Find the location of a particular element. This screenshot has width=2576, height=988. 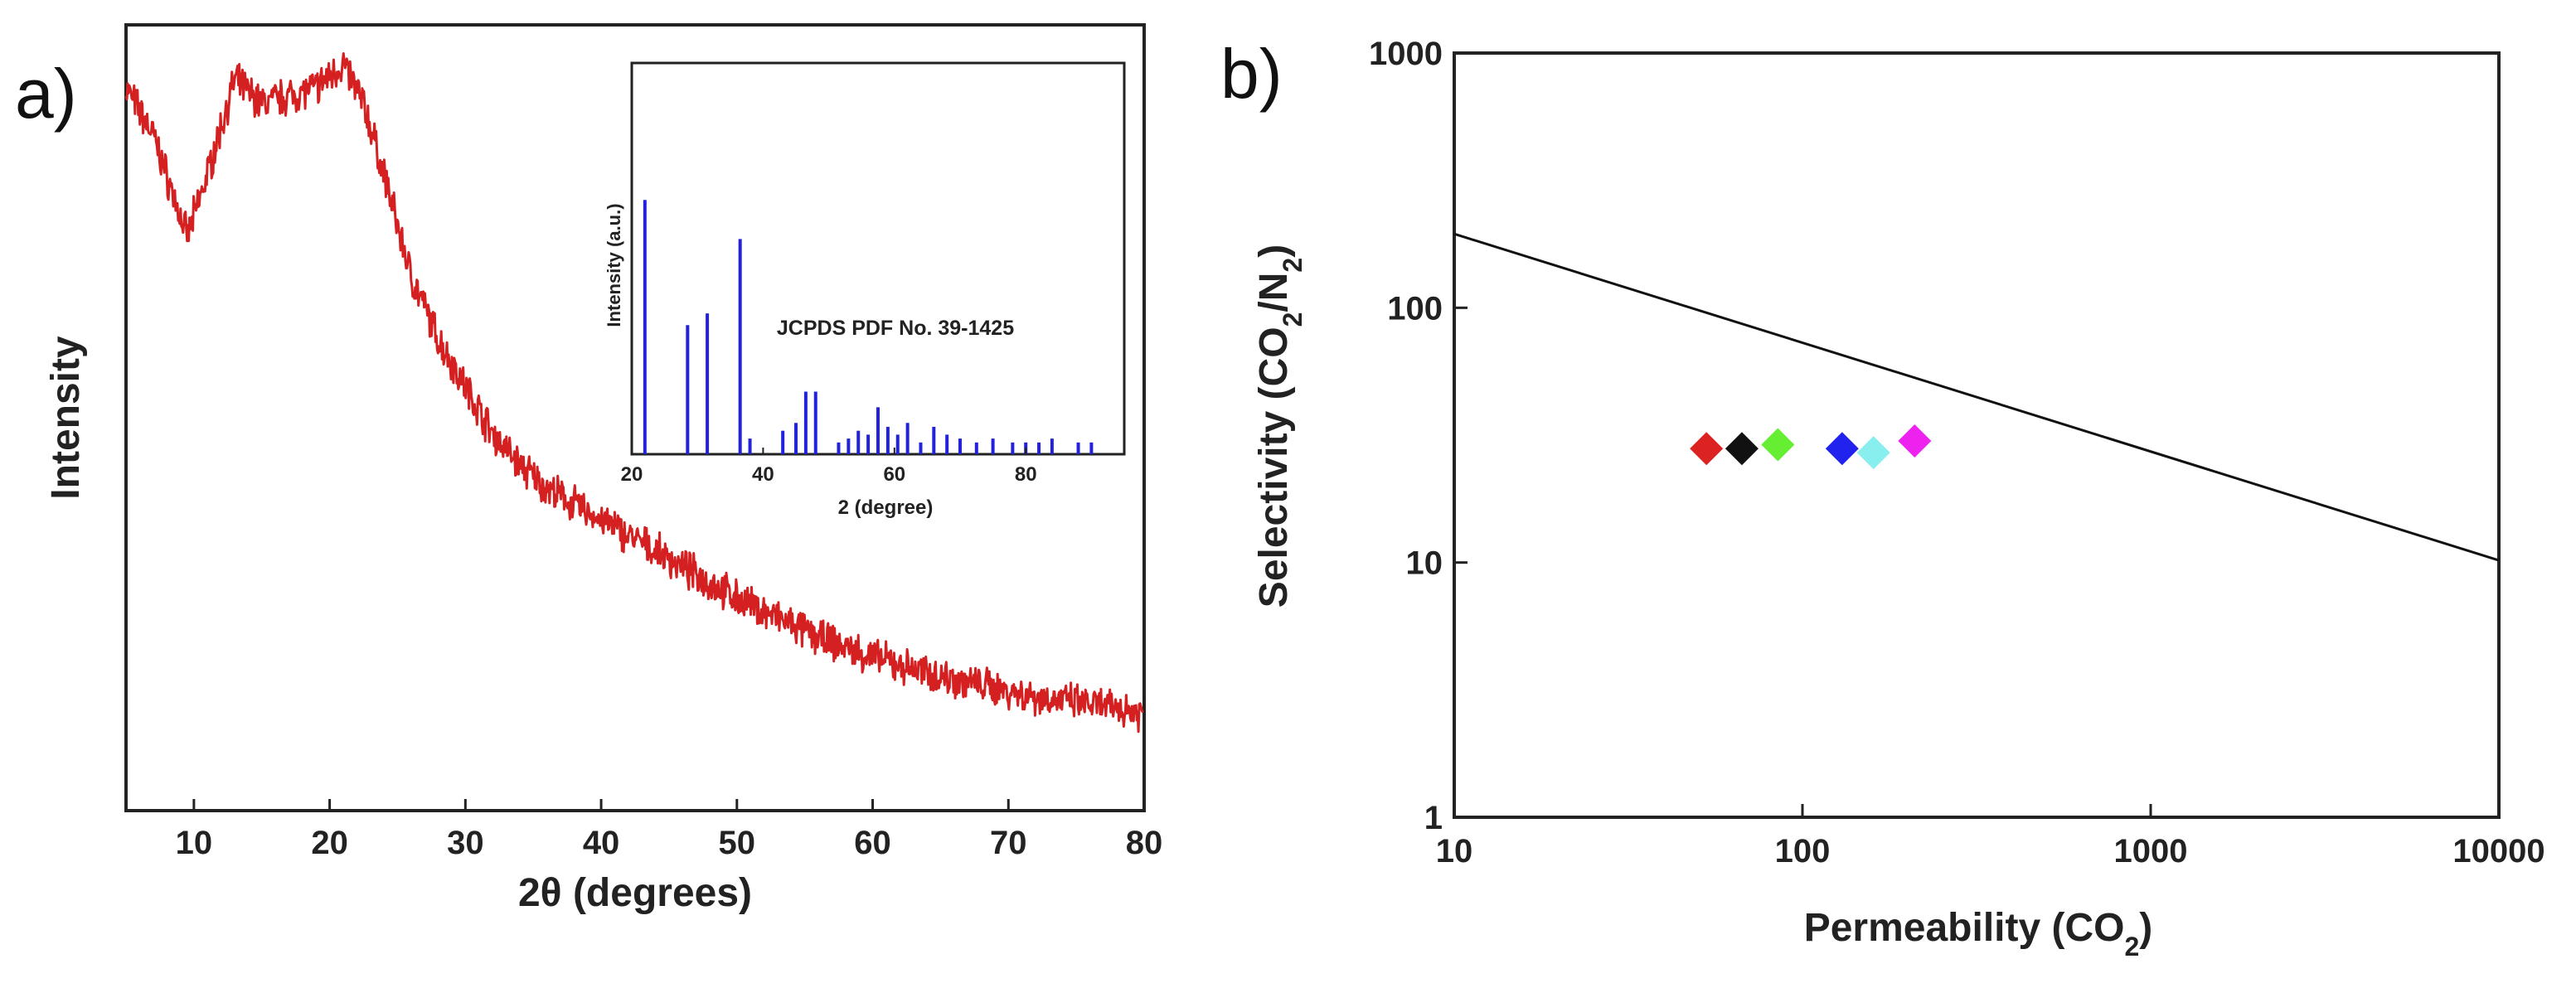

panel-b-x-ticks: 10 100 1000 10000 is located at coordinates (1990, 836).